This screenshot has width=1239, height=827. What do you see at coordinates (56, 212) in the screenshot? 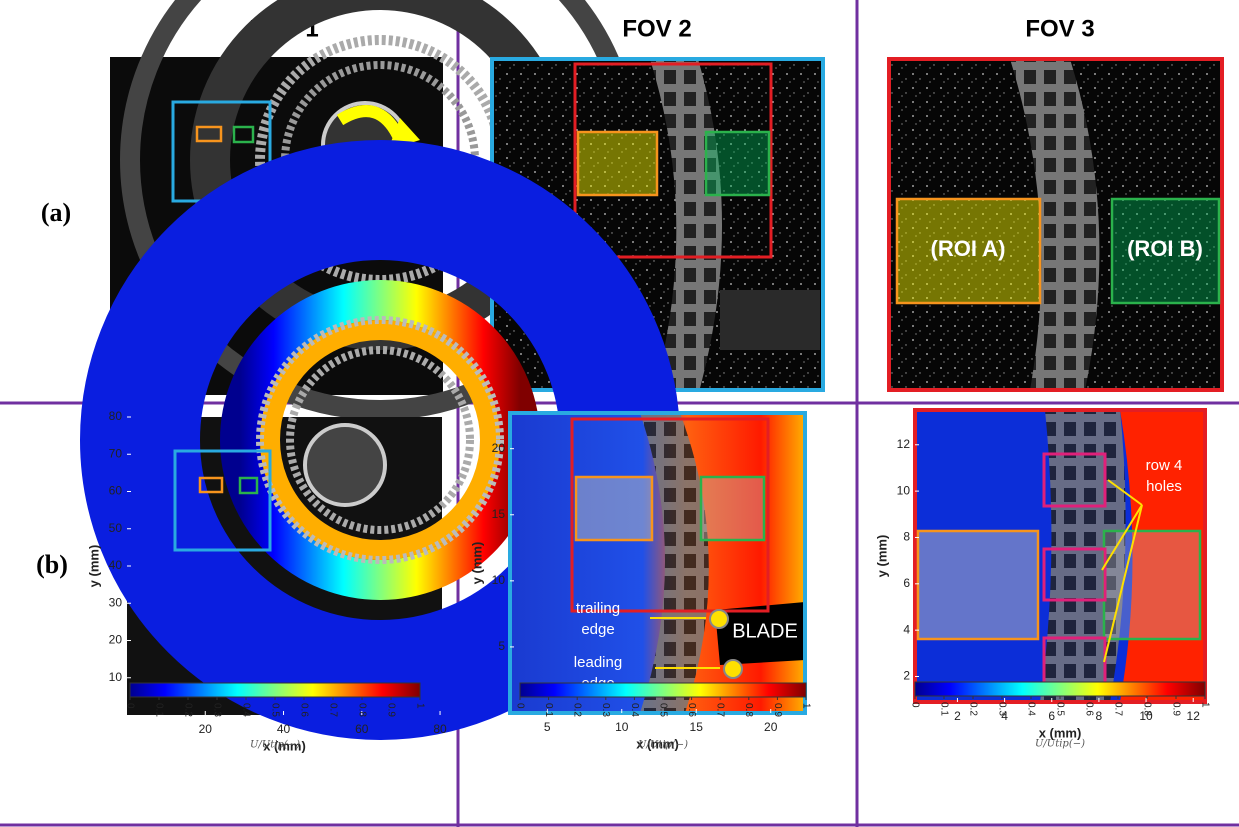
I see `row-label: (a)` at bounding box center [56, 212].